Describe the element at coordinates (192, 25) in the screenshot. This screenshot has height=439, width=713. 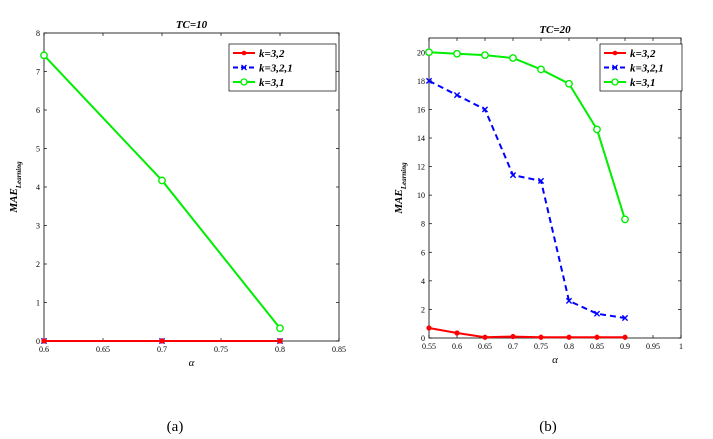
I see `chart-title: TC=10` at that location.